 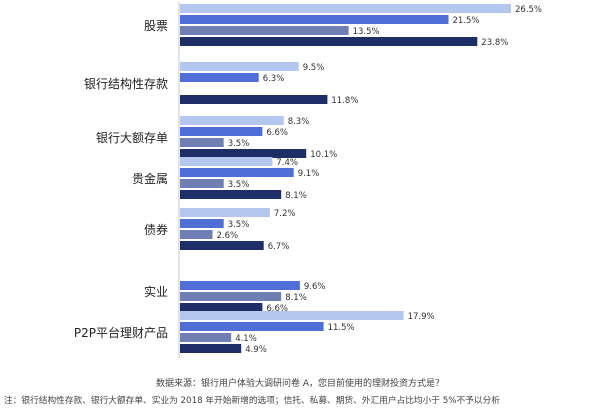 I want to click on data-label: 7.2%, so click(x=285, y=214).